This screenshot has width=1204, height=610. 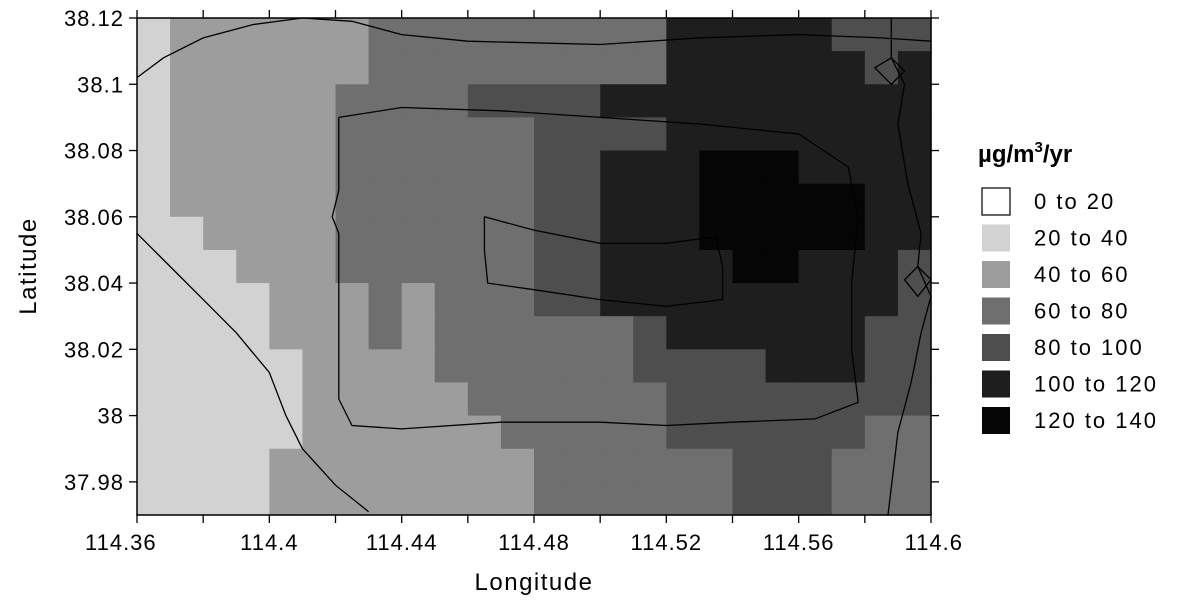 What do you see at coordinates (603, 261) in the screenshot?
I see `contour-line-inner` at bounding box center [603, 261].